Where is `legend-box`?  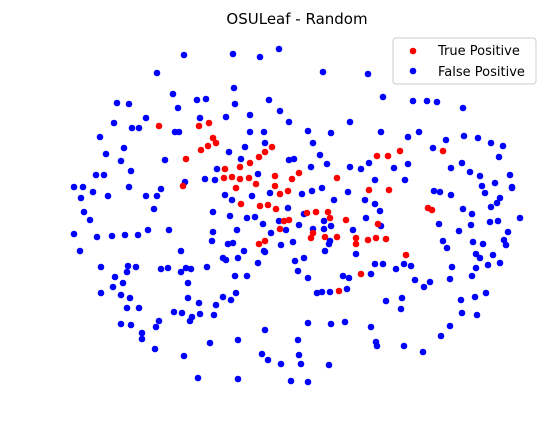 legend-box is located at coordinates (464, 61).